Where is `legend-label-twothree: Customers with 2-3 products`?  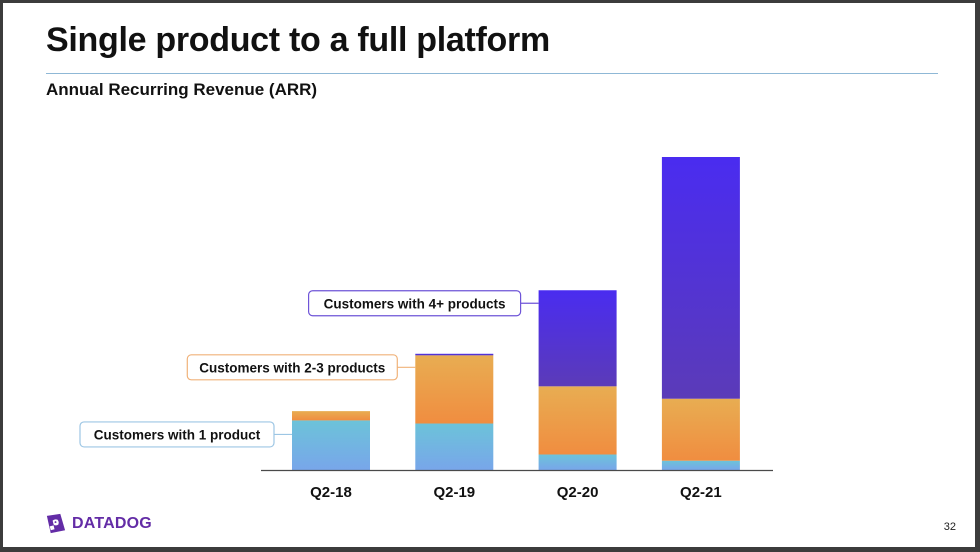 legend-label-twothree: Customers with 2-3 products is located at coordinates (292, 367).